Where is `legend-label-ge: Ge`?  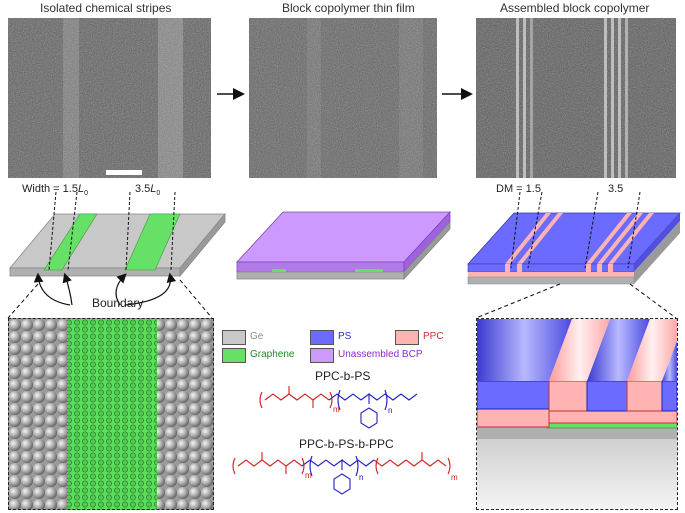
legend-label-ge: Ge is located at coordinates (257, 336).